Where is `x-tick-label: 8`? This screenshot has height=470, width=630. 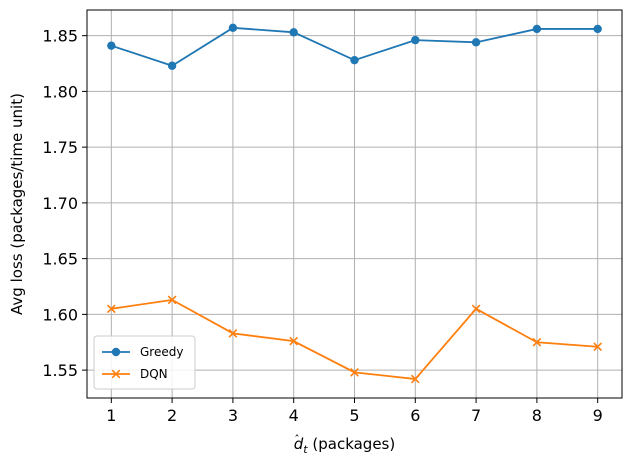 x-tick-label: 8 is located at coordinates (537, 415).